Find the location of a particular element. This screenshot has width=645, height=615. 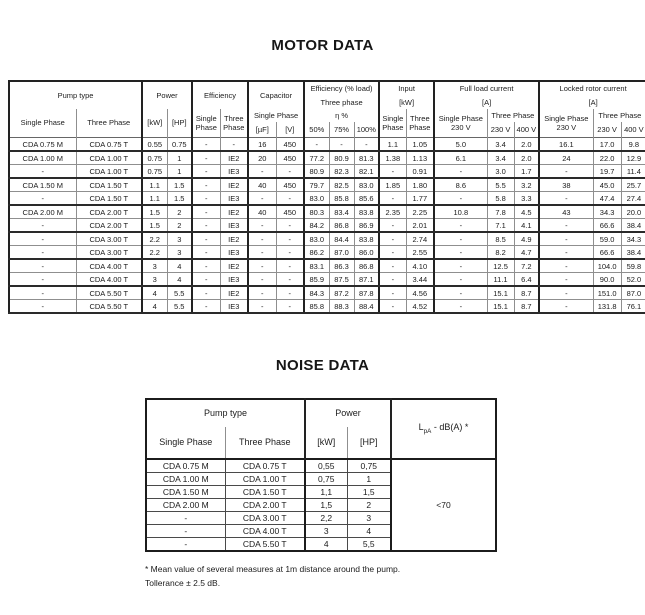

table-cell: 1.5 is located at coordinates (180, 185).